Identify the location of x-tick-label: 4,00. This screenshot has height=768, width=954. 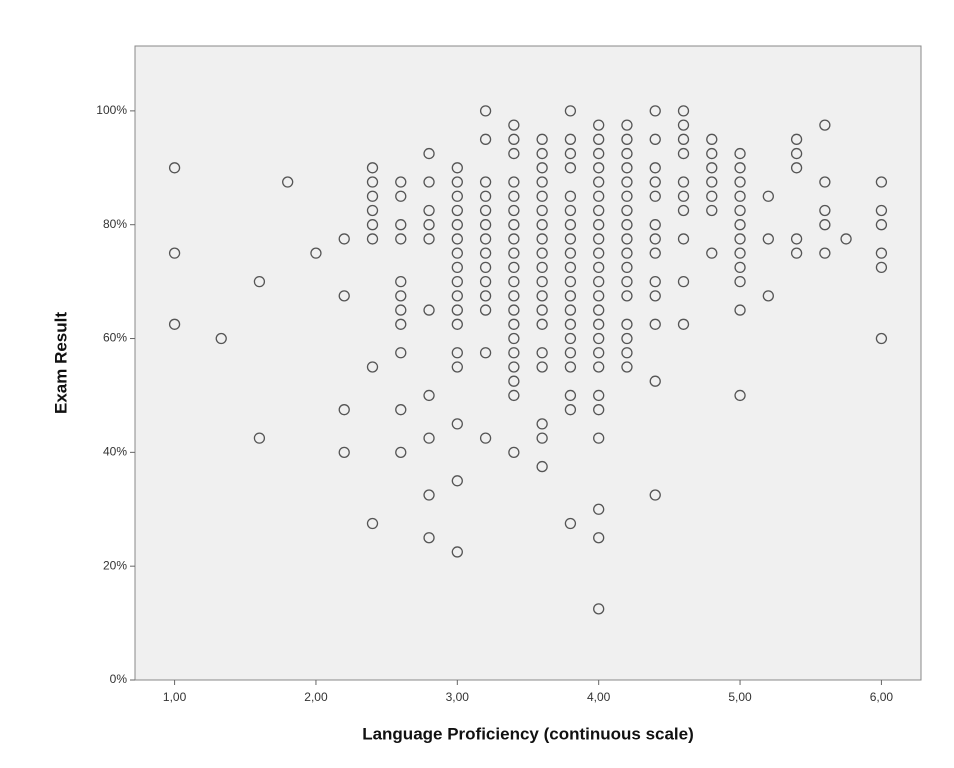
(599, 697).